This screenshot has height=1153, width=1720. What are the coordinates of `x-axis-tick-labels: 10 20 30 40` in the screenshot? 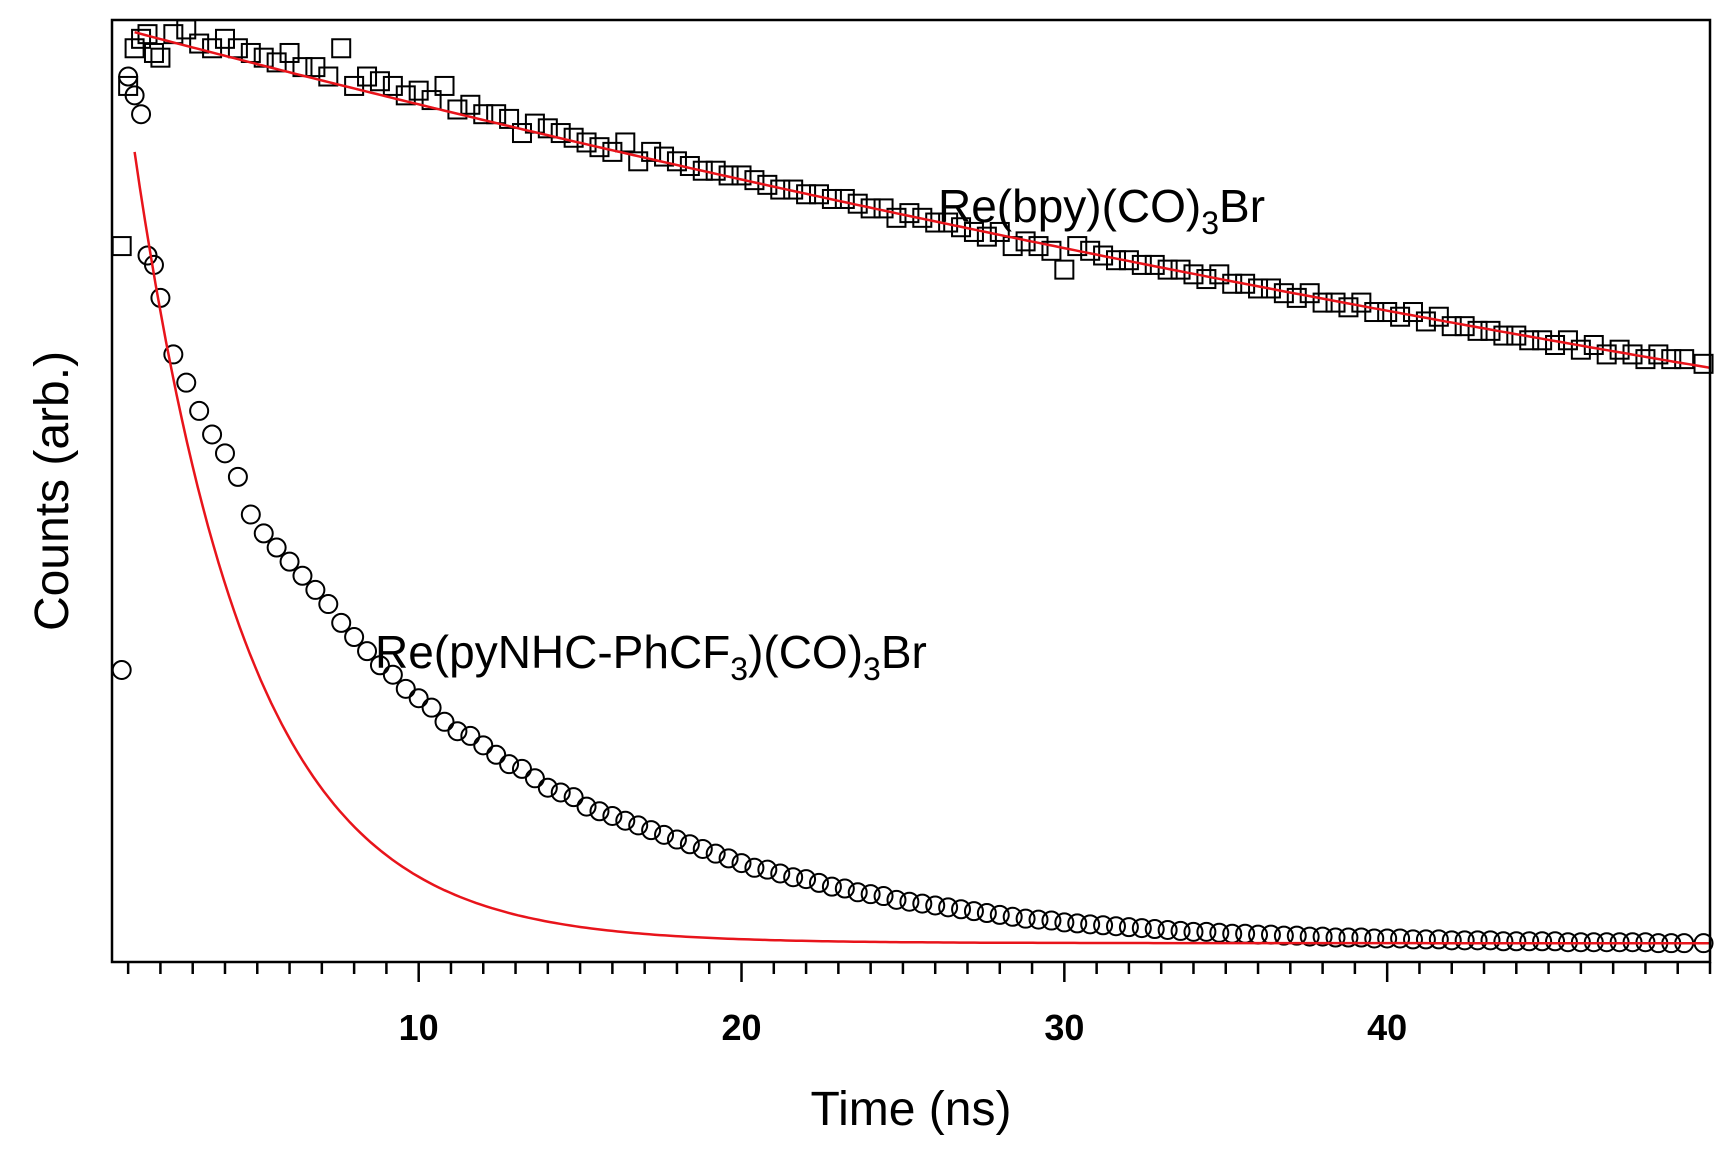 It's located at (903, 1027).